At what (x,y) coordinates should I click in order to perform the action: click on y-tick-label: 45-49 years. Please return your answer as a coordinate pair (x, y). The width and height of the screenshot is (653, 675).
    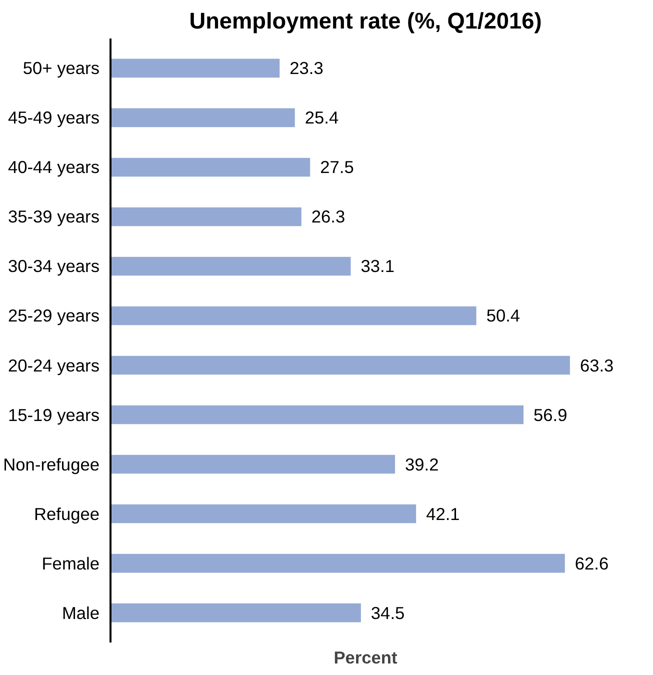
    Looking at the image, I should click on (54, 118).